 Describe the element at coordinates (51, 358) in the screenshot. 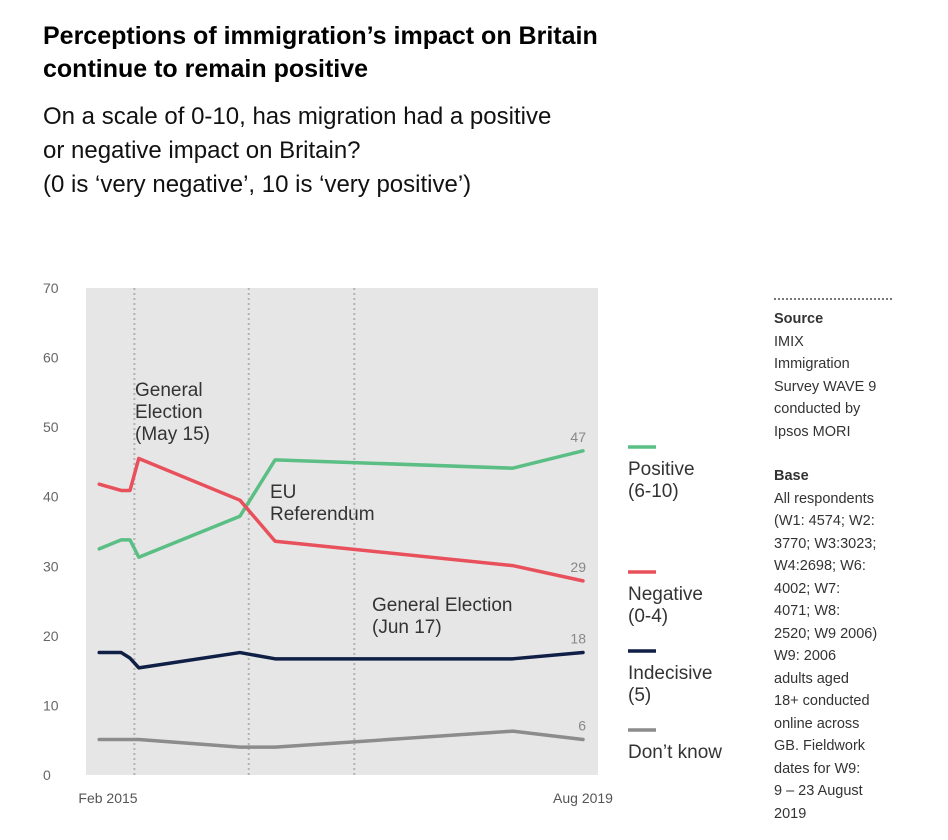

I see `y-tick-label: 60` at that location.